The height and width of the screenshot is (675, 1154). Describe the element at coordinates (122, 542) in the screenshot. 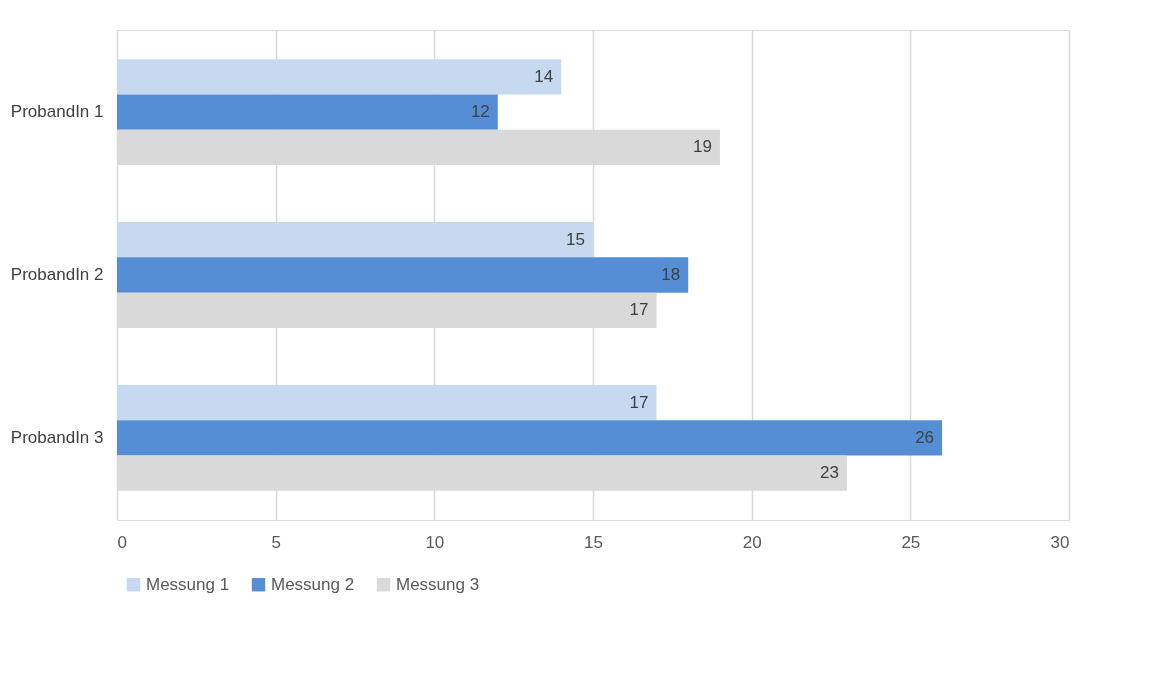

I see `x-tick-label: 0` at that location.